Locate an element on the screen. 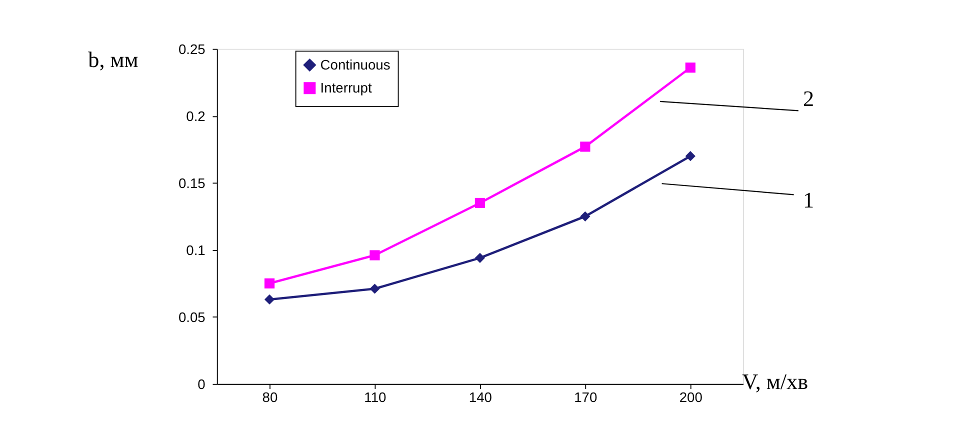 The width and height of the screenshot is (971, 447). x-tick-label: 110 is located at coordinates (375, 396).